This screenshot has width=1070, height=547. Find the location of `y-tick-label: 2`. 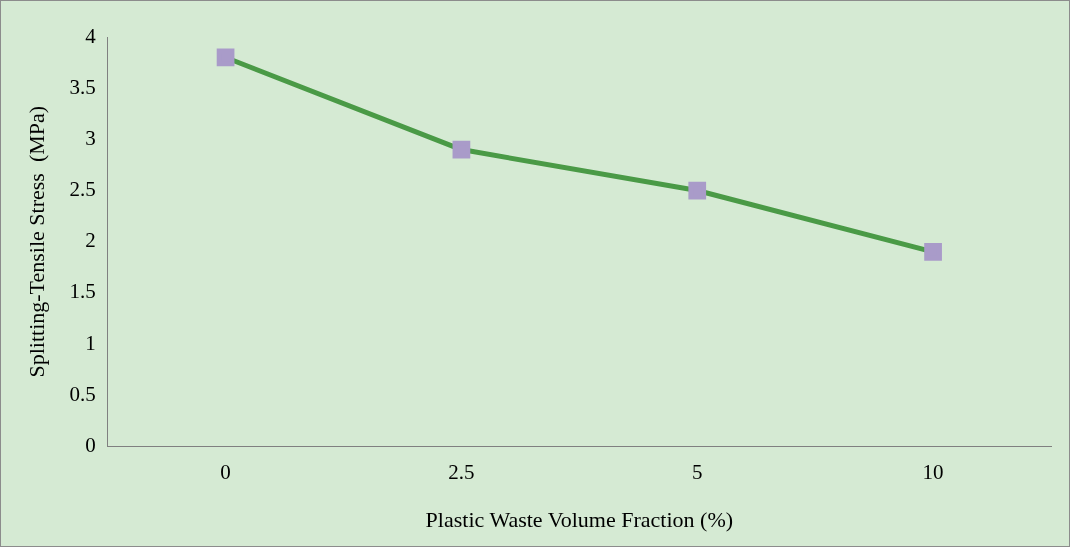

y-tick-label: 2 is located at coordinates (90, 240).